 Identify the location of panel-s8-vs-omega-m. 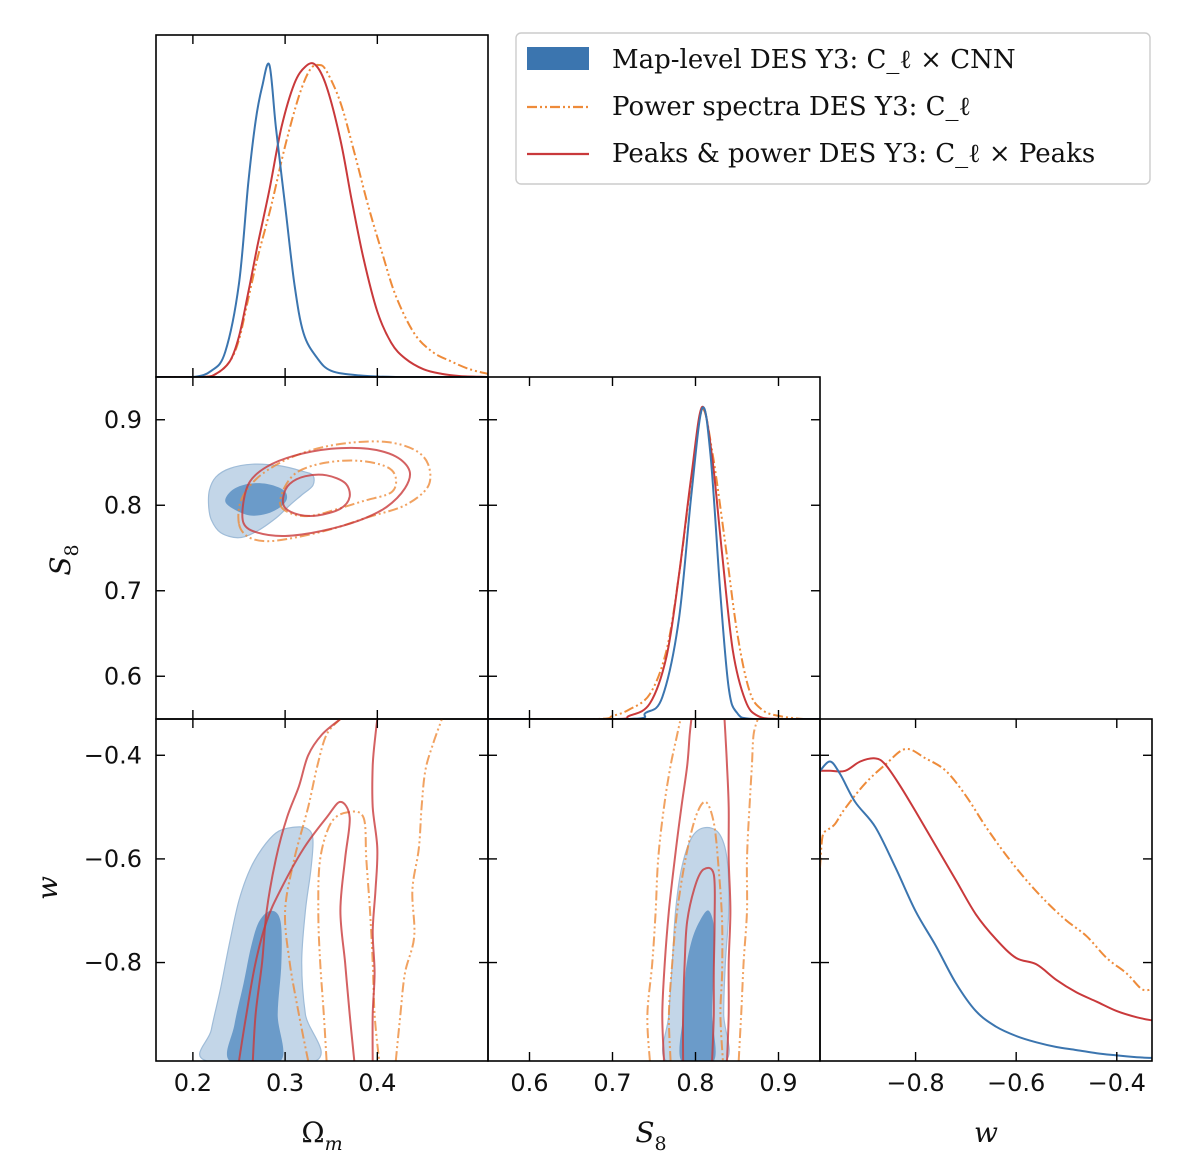
(322, 548).